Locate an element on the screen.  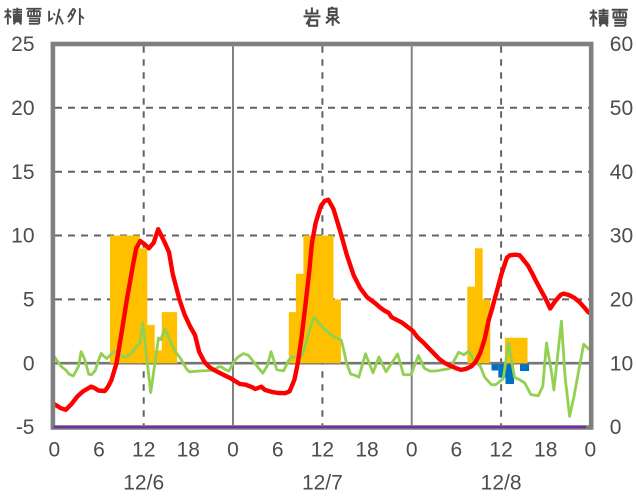
svg-text: 30 is located at coordinates (621, 236).